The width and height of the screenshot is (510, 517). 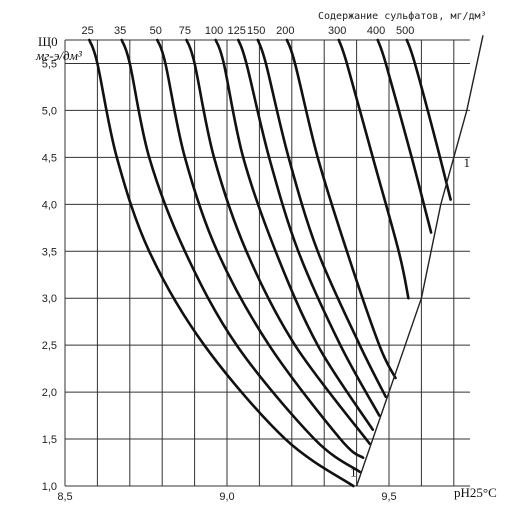 I want to click on series-label-125: 125, so click(x=237, y=31).